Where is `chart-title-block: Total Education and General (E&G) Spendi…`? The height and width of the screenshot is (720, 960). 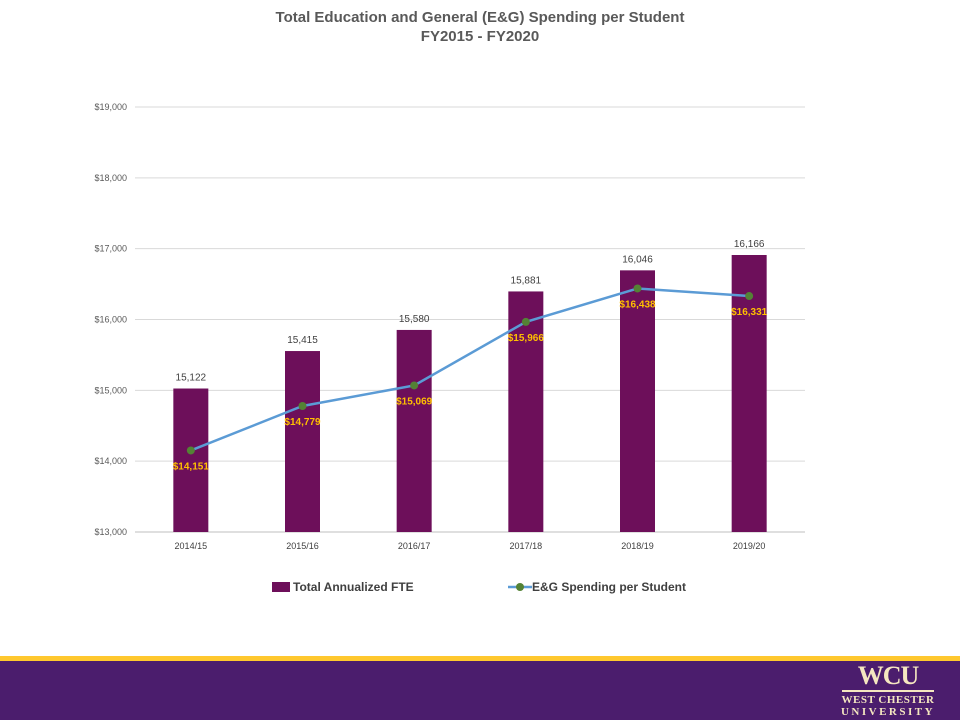 chart-title-block: Total Education and General (E&G) Spendi… is located at coordinates (480, 27).